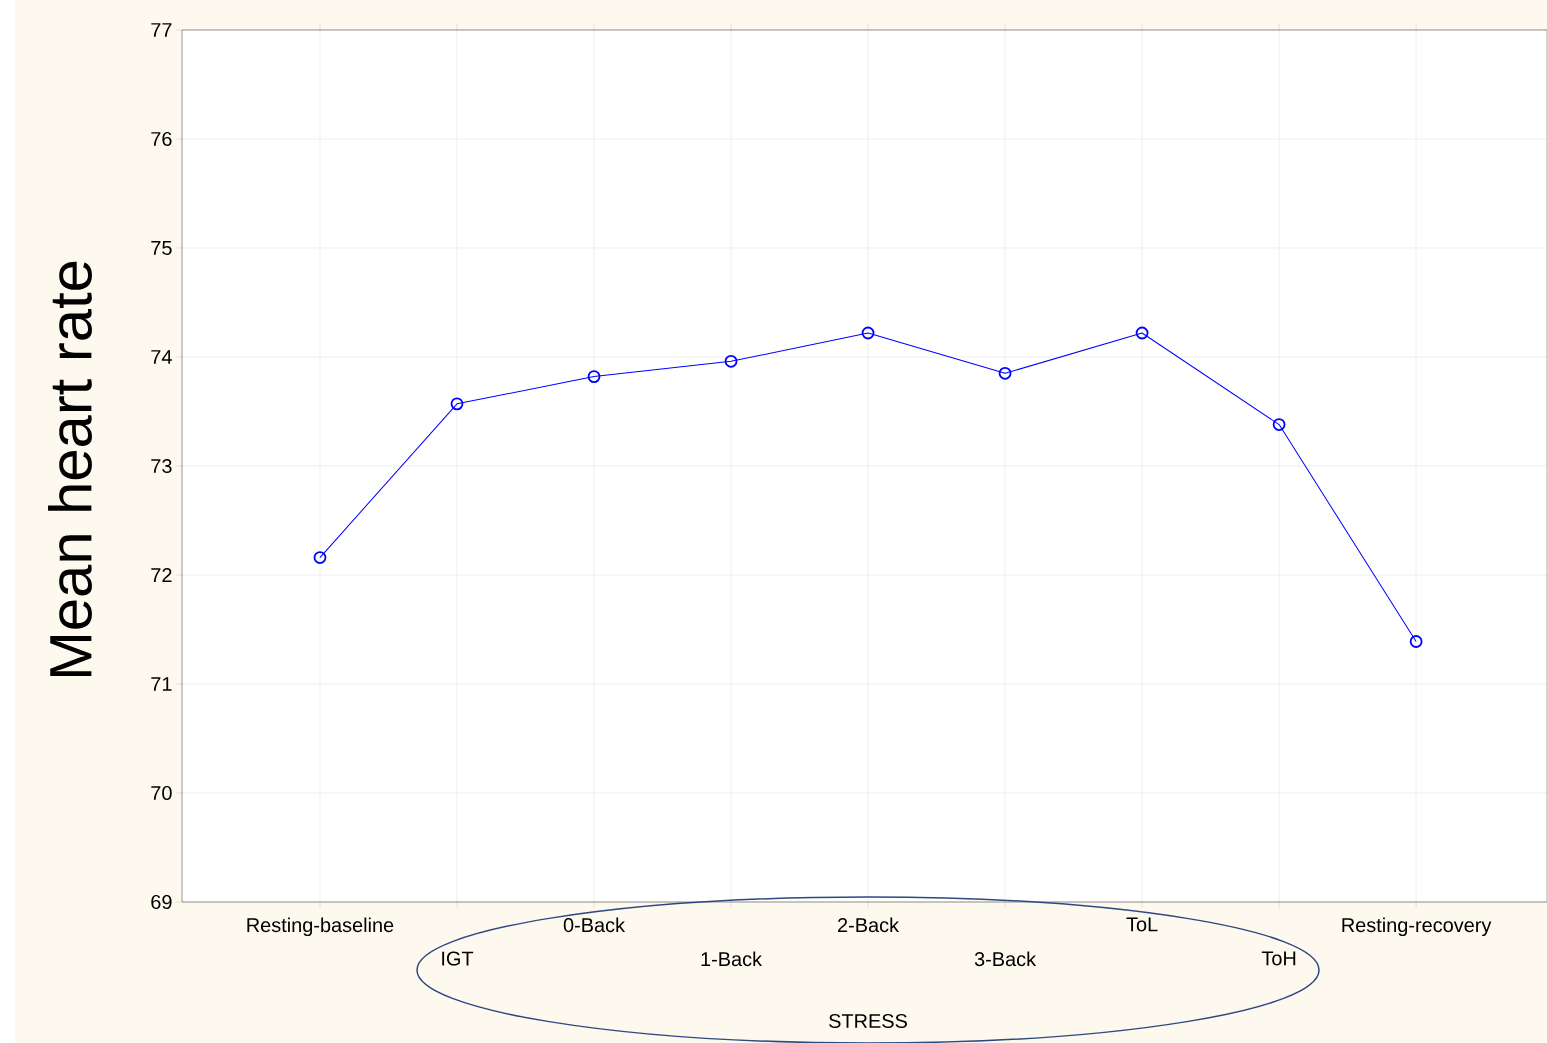 The image size is (1547, 1043). I want to click on x-axis-title: STRESS, so click(868, 1021).